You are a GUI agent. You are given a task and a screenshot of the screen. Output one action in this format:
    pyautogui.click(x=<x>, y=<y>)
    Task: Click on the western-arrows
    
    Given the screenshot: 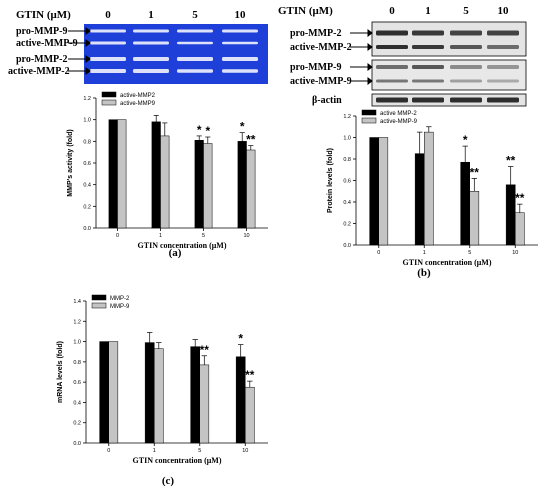 What is the action you would take?
    pyautogui.click(x=361, y=57)
    